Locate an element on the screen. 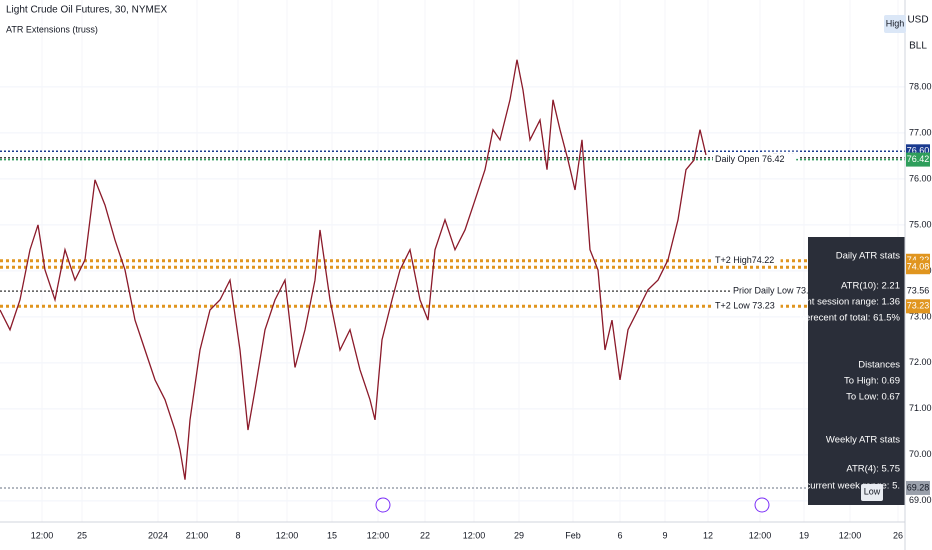 The width and height of the screenshot is (932, 550). y-tick-label: 78.00 is located at coordinates (920, 86).